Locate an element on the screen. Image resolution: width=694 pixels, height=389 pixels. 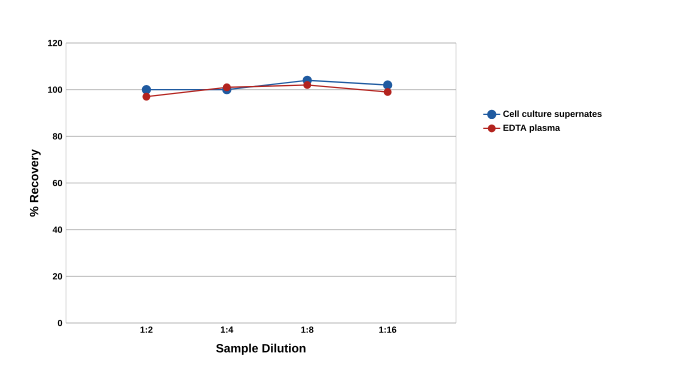
y-axis-title: % Recovery is located at coordinates (35, 183).